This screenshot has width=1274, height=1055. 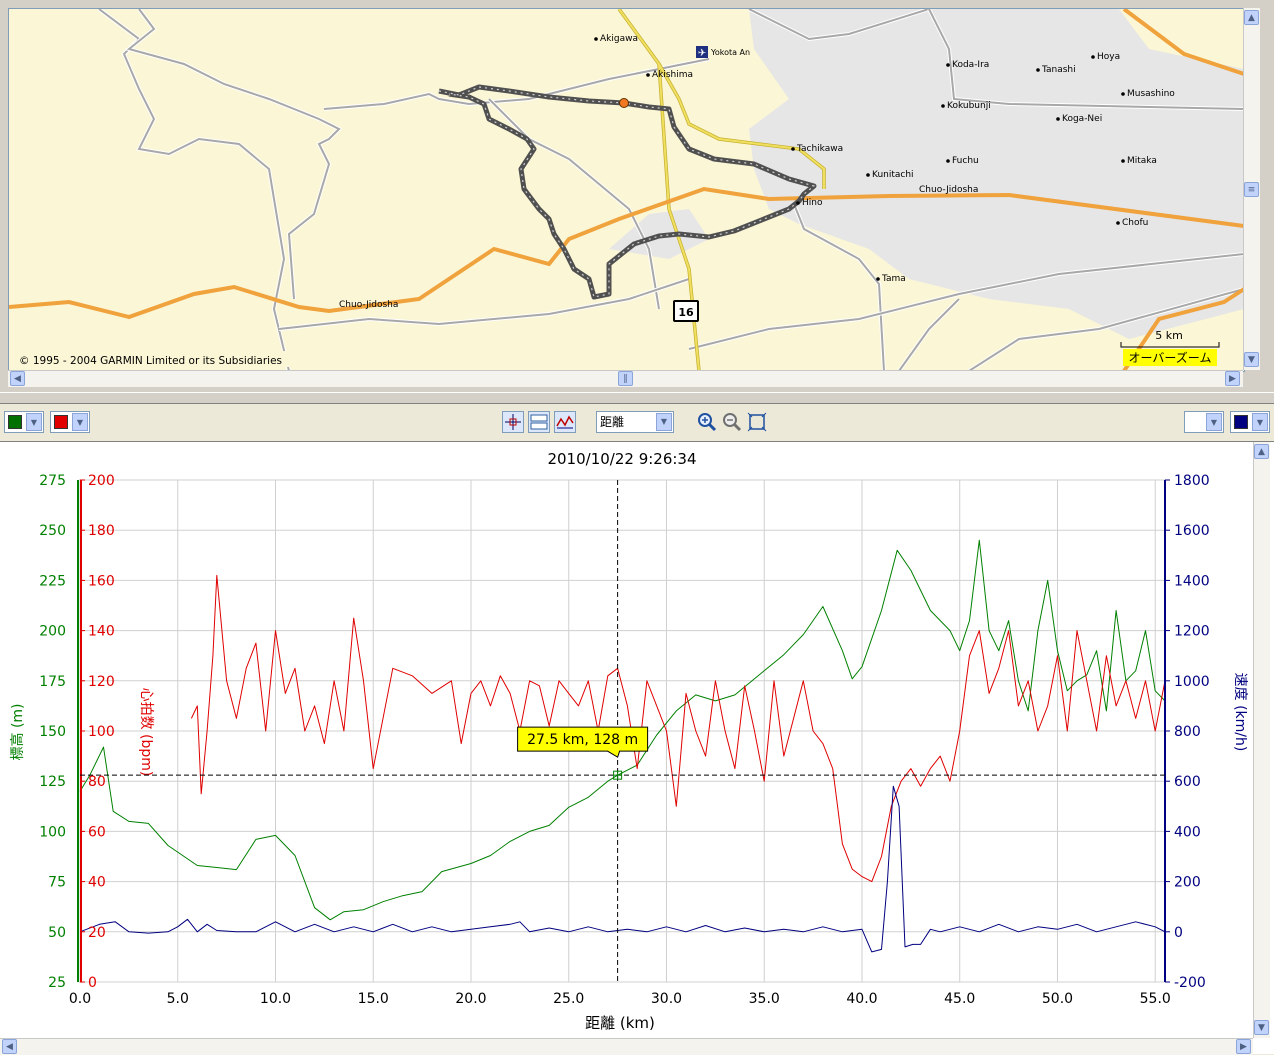 I want to click on map-horizontal-scrollbar: ◀ ‖ ▶, so click(x=625, y=378).